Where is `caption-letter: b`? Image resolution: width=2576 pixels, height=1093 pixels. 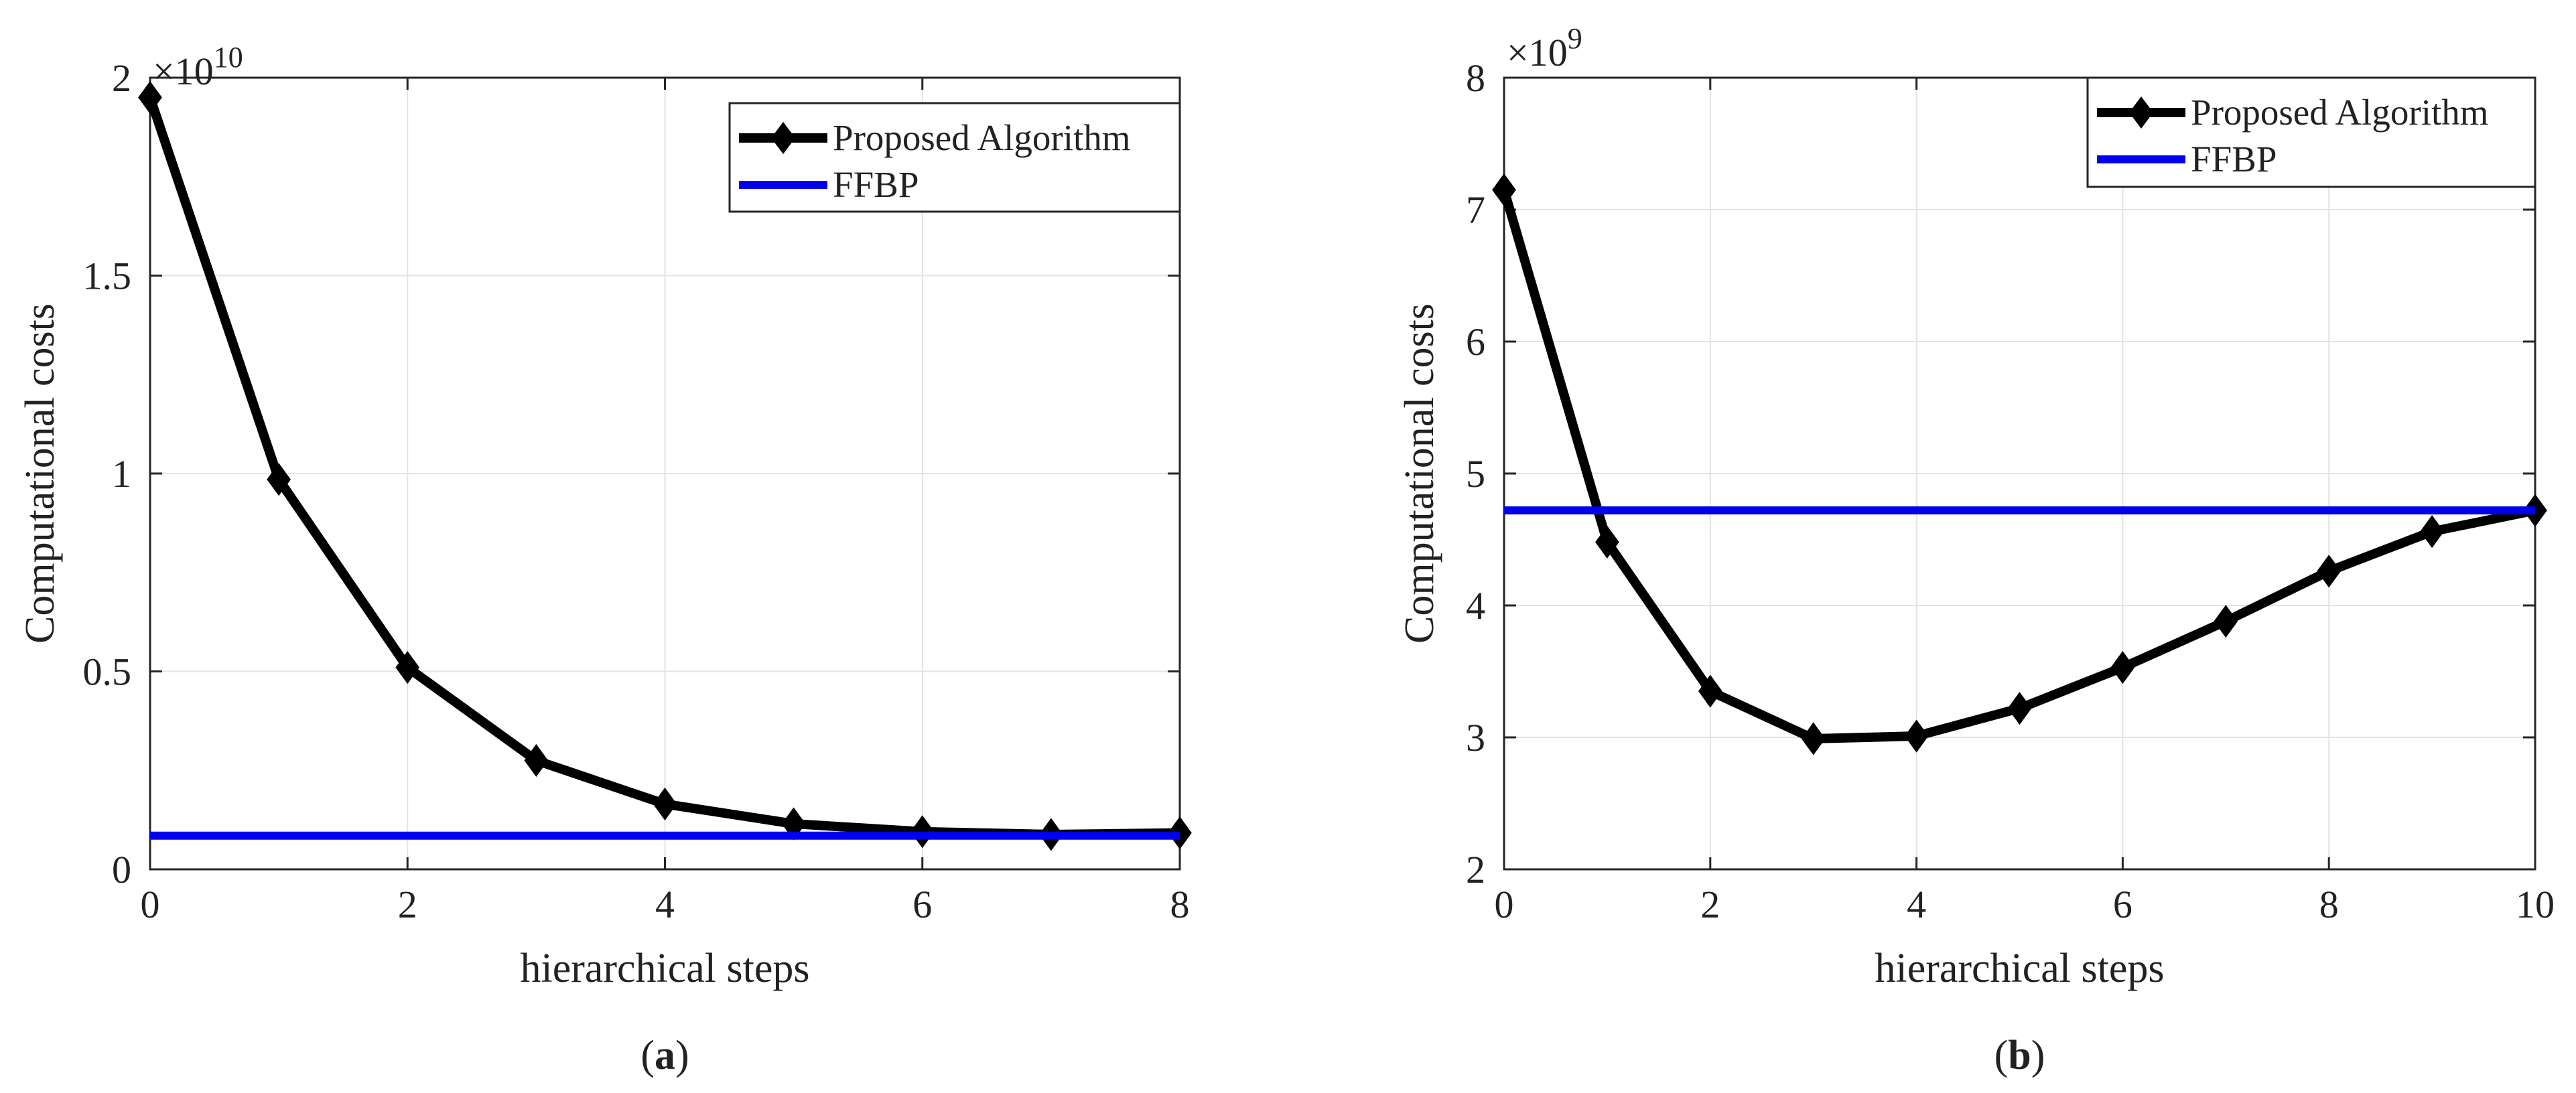 caption-letter: b is located at coordinates (2020, 1055).